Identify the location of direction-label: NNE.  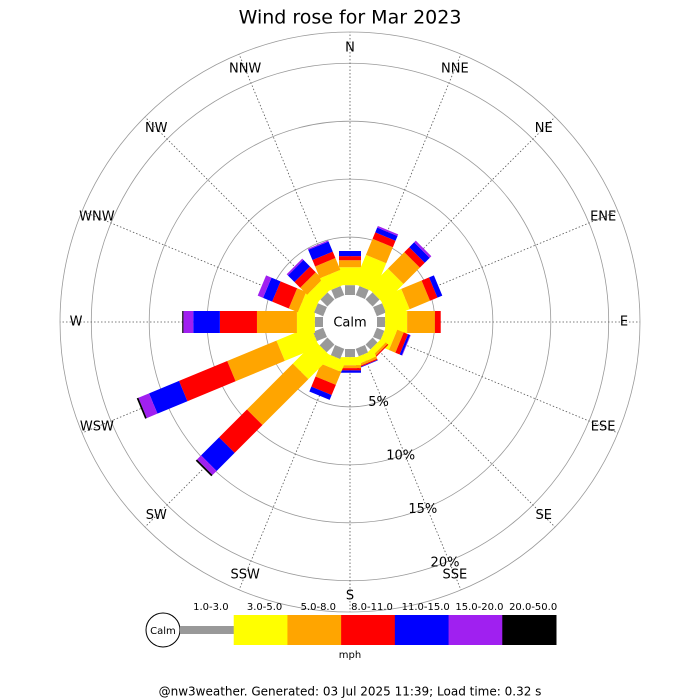
(455, 68).